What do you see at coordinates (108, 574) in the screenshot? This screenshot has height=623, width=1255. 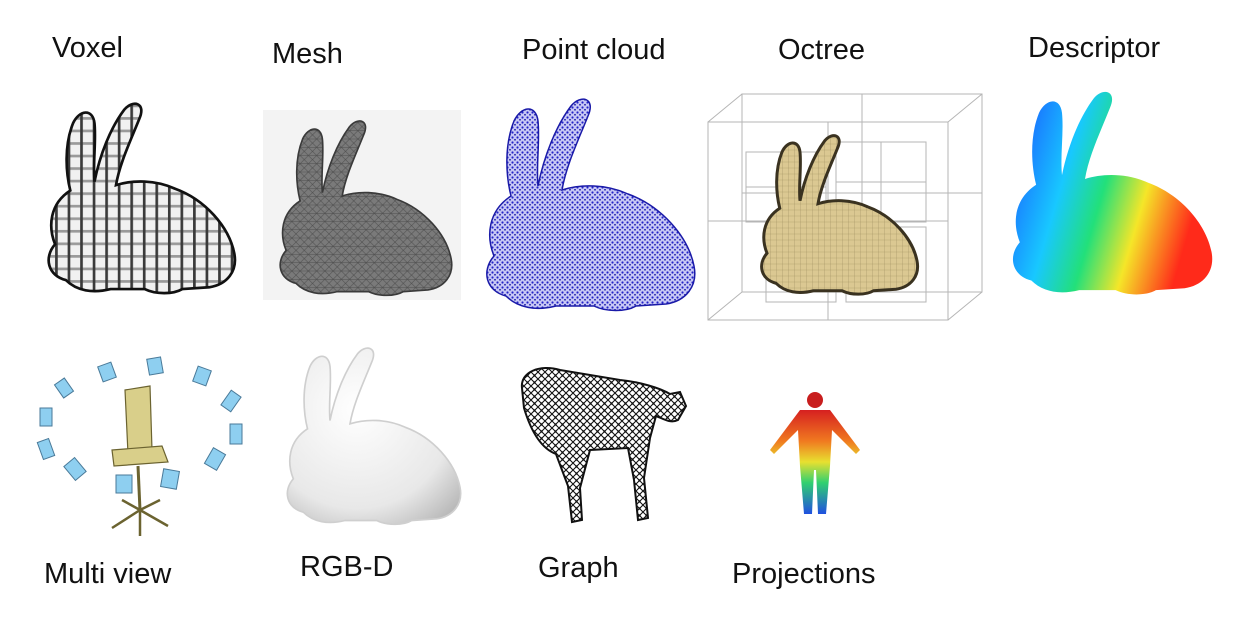 I see `label-multi-view: Multi view` at bounding box center [108, 574].